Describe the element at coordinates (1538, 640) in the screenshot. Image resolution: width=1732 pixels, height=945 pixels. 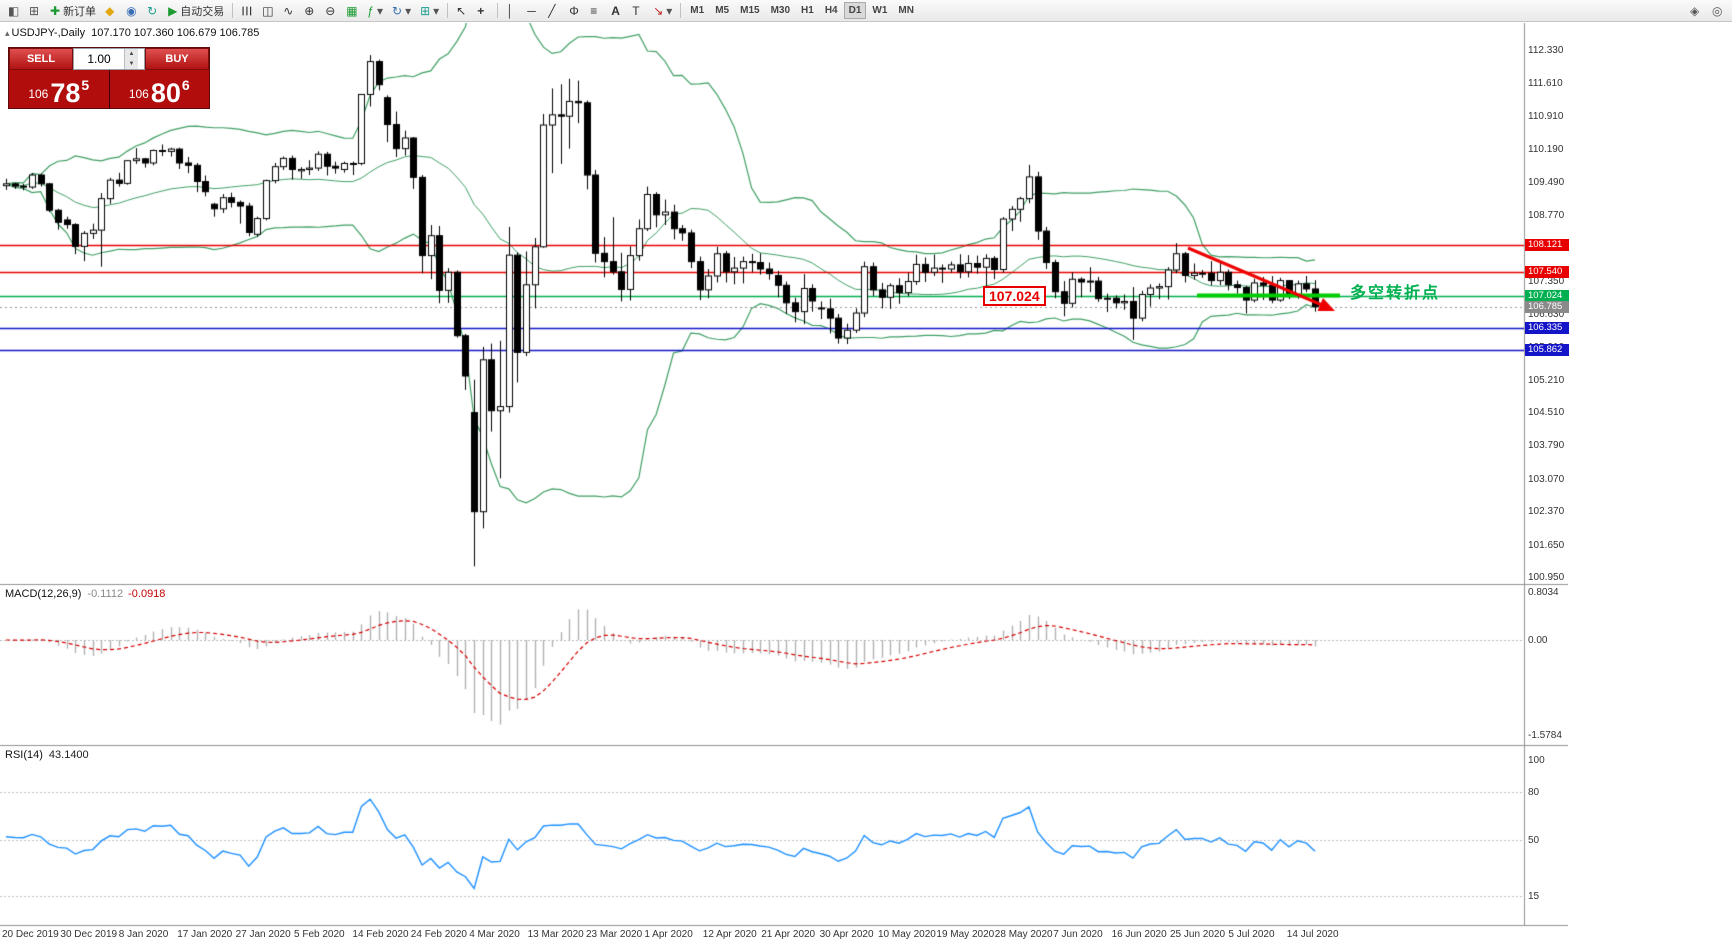
I see `macd-axis-label: 0.00` at that location.